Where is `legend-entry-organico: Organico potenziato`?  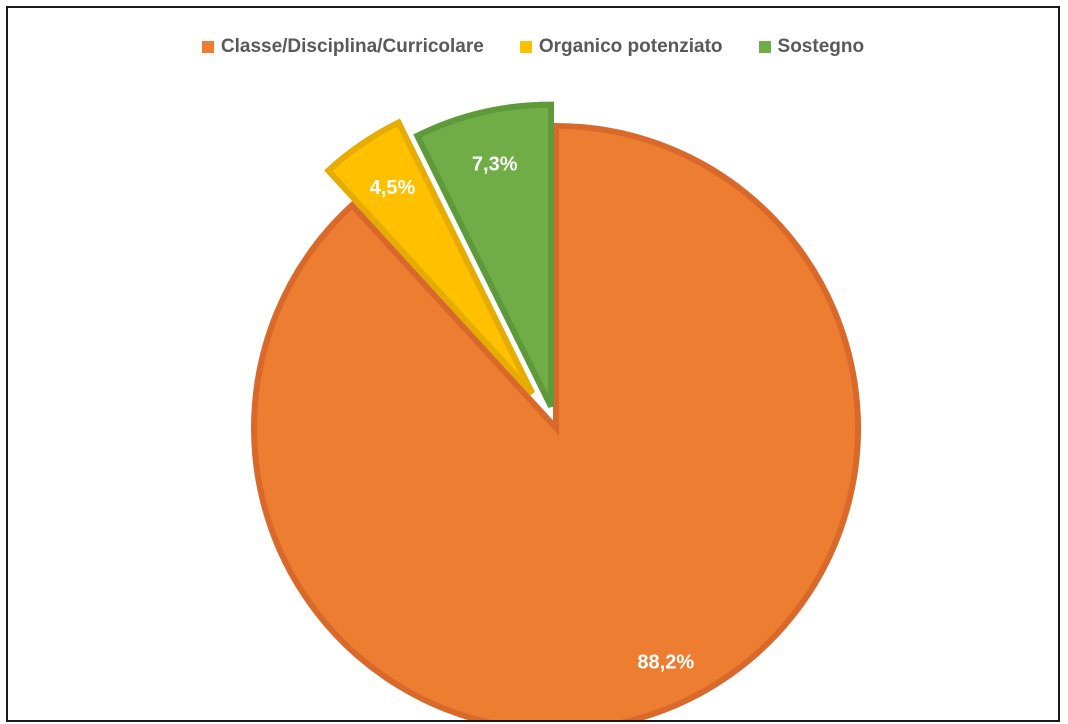
legend-entry-organico: Organico potenziato is located at coordinates (621, 47).